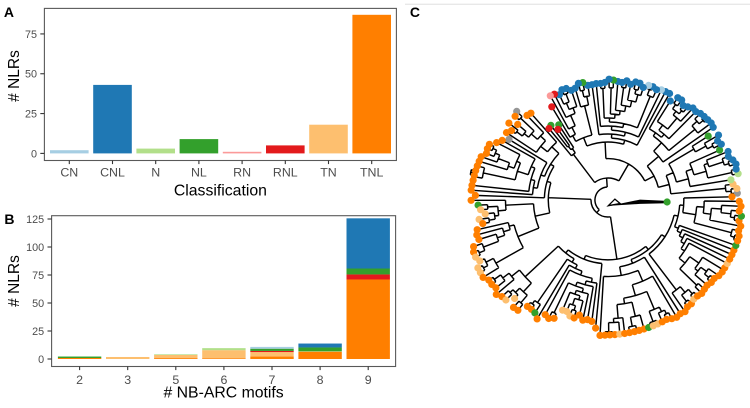  What do you see at coordinates (69, 173) in the screenshot?
I see `svg-text: CN` at bounding box center [69, 173].